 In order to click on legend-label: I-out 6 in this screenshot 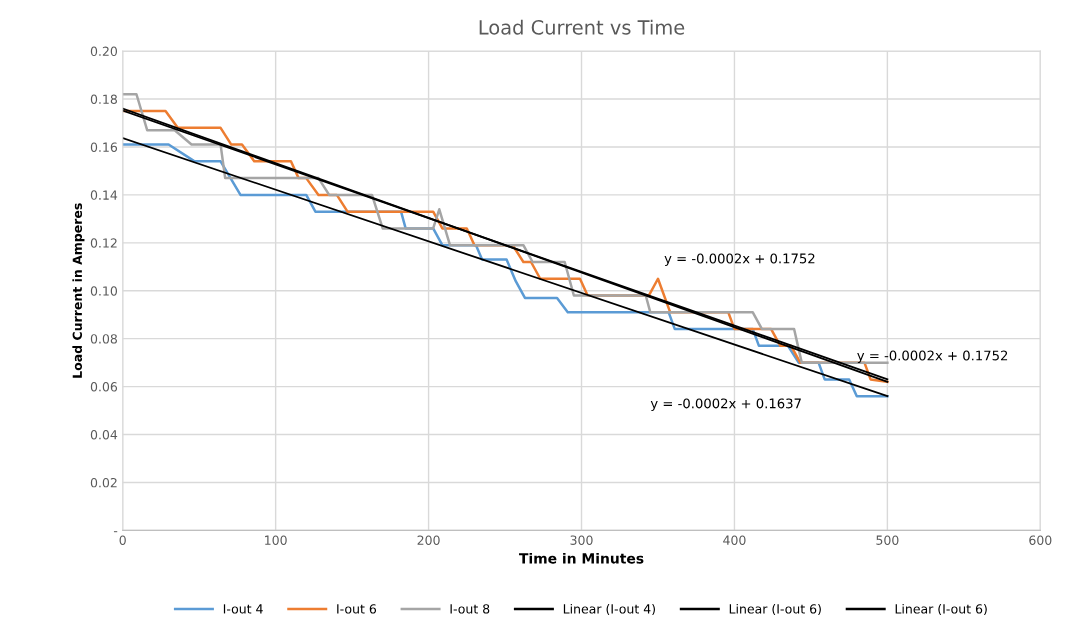, I will do `click(357, 609)`.